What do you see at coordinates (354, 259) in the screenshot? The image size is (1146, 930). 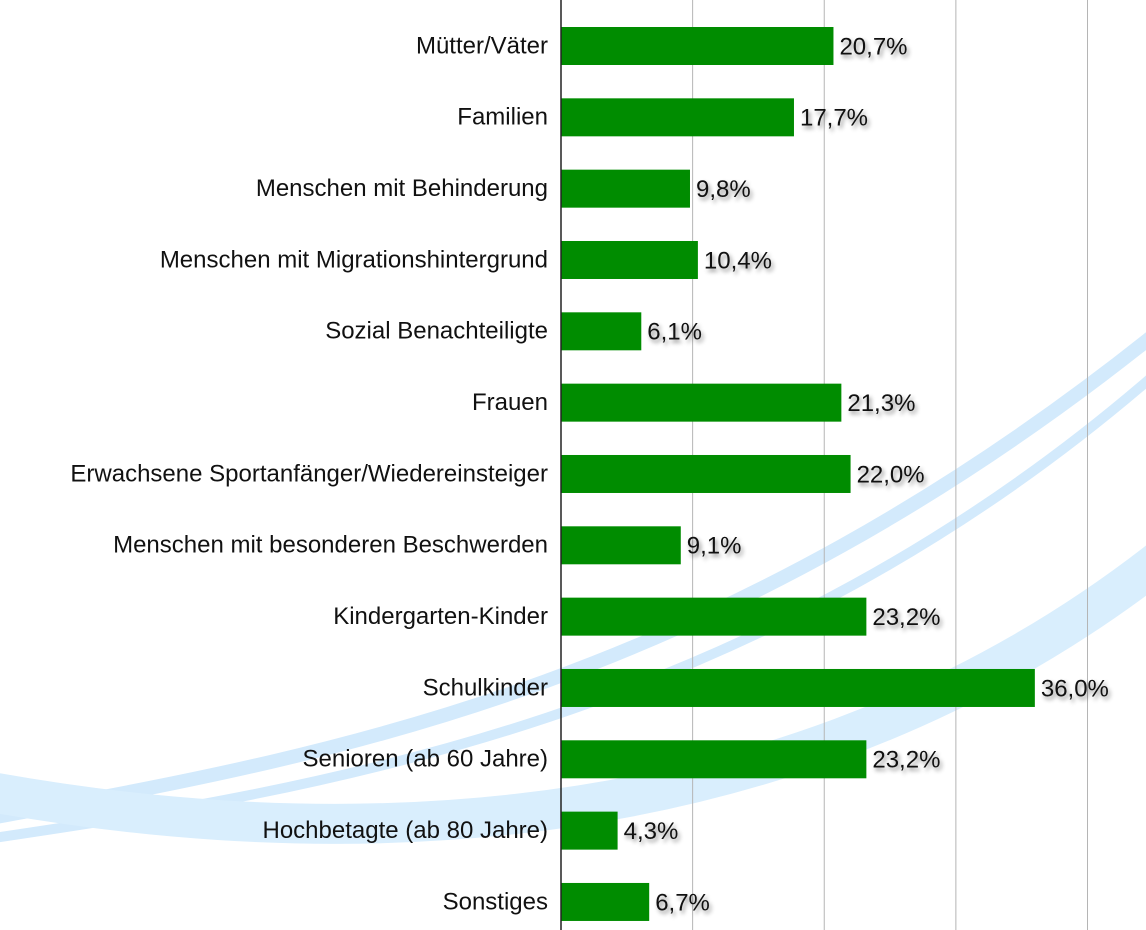 I see `category-label: Menschen mit Migrationshintergrund` at bounding box center [354, 259].